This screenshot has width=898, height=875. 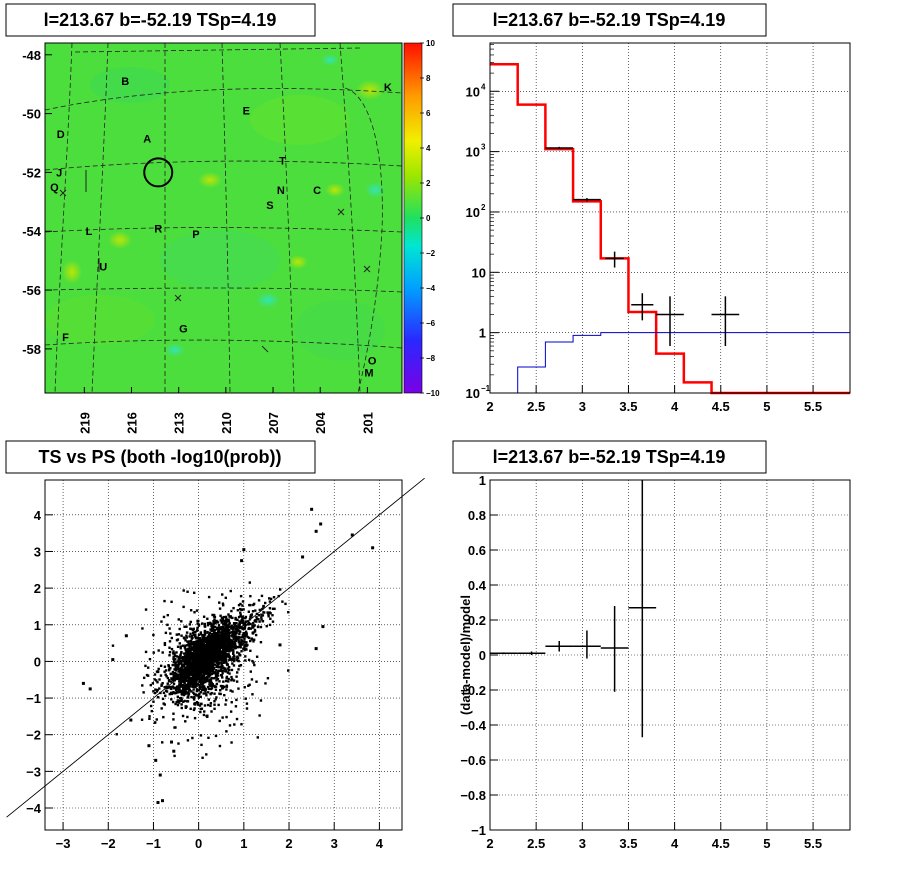 I want to click on sky-map-markers, so click(x=215, y=261).